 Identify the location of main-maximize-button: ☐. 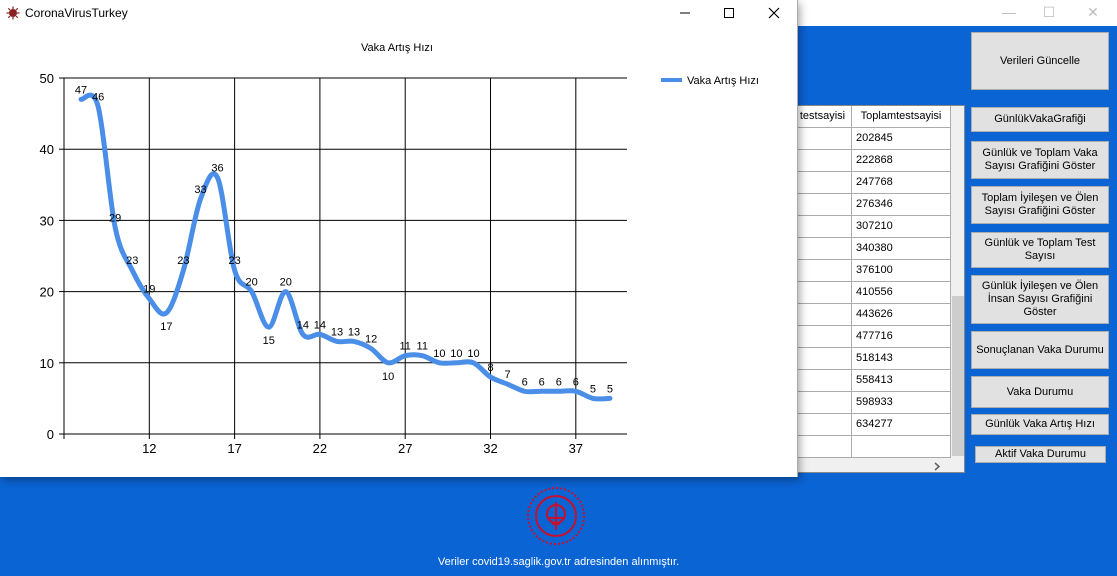
(1049, 12).